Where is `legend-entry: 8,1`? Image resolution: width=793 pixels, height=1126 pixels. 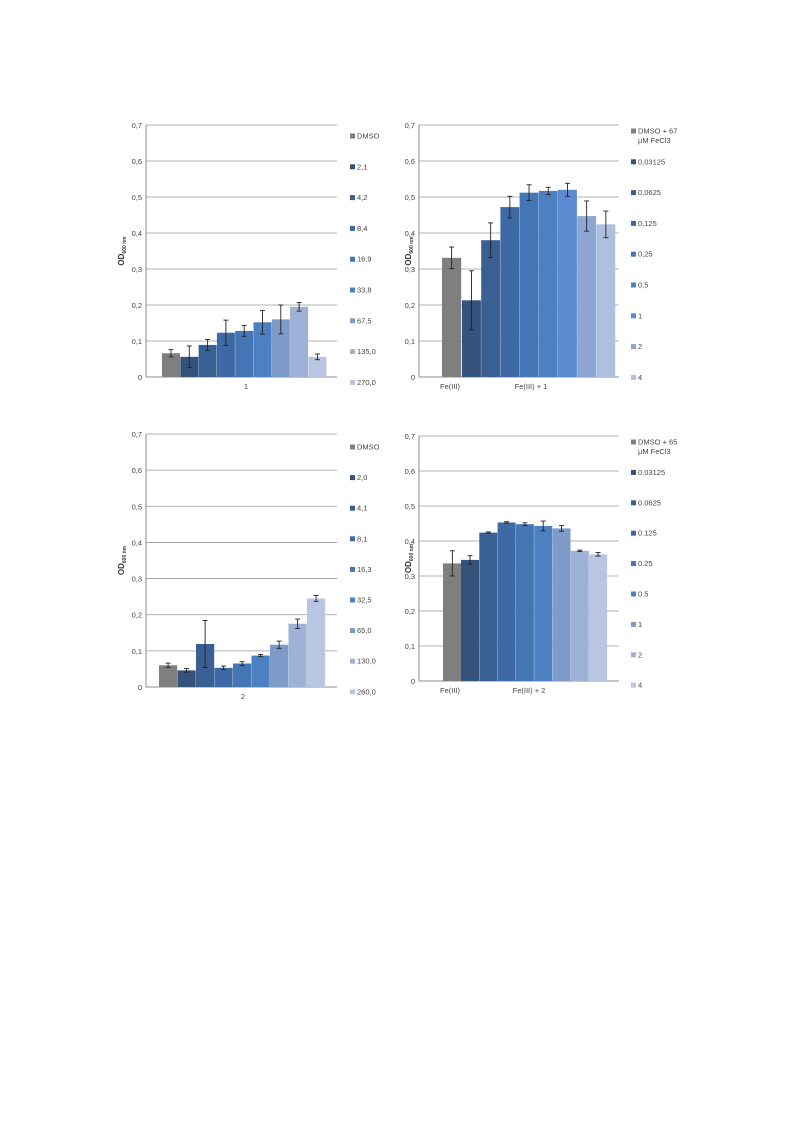
legend-entry: 8,1 is located at coordinates (362, 538).